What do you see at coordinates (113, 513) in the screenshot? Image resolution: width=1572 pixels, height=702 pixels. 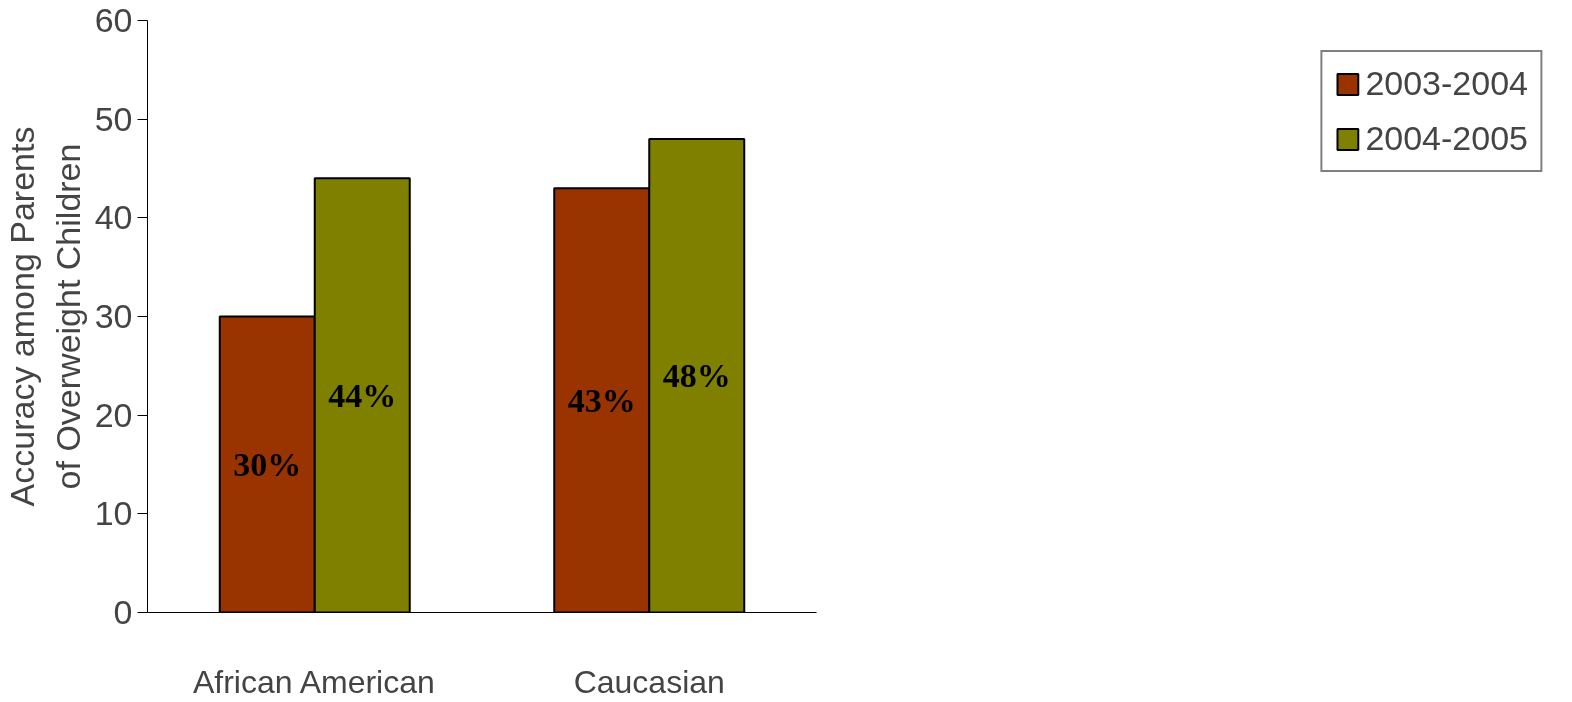 I see `y-tick-label: 10` at bounding box center [113, 513].